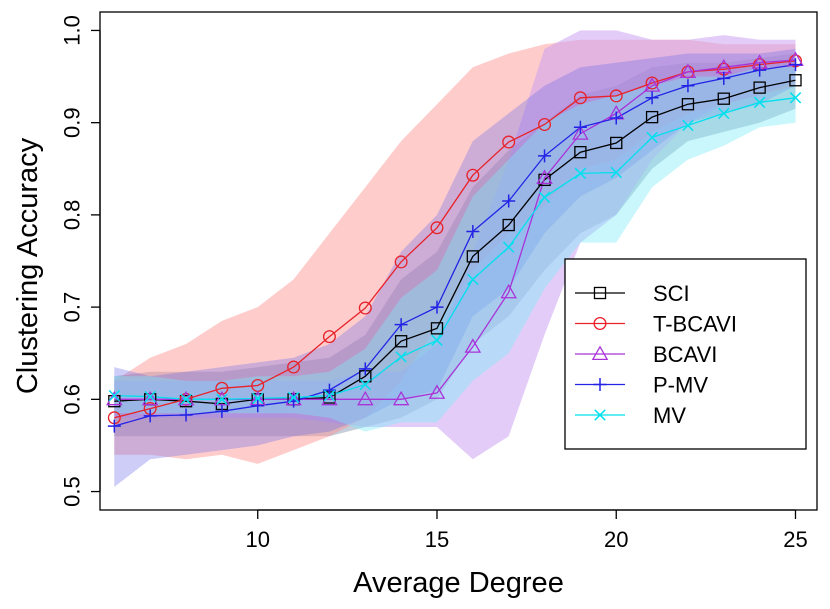 This screenshot has width=830, height=609. Describe the element at coordinates (72, 30) in the screenshot. I see `y-tick-label-1: 1.0` at that location.